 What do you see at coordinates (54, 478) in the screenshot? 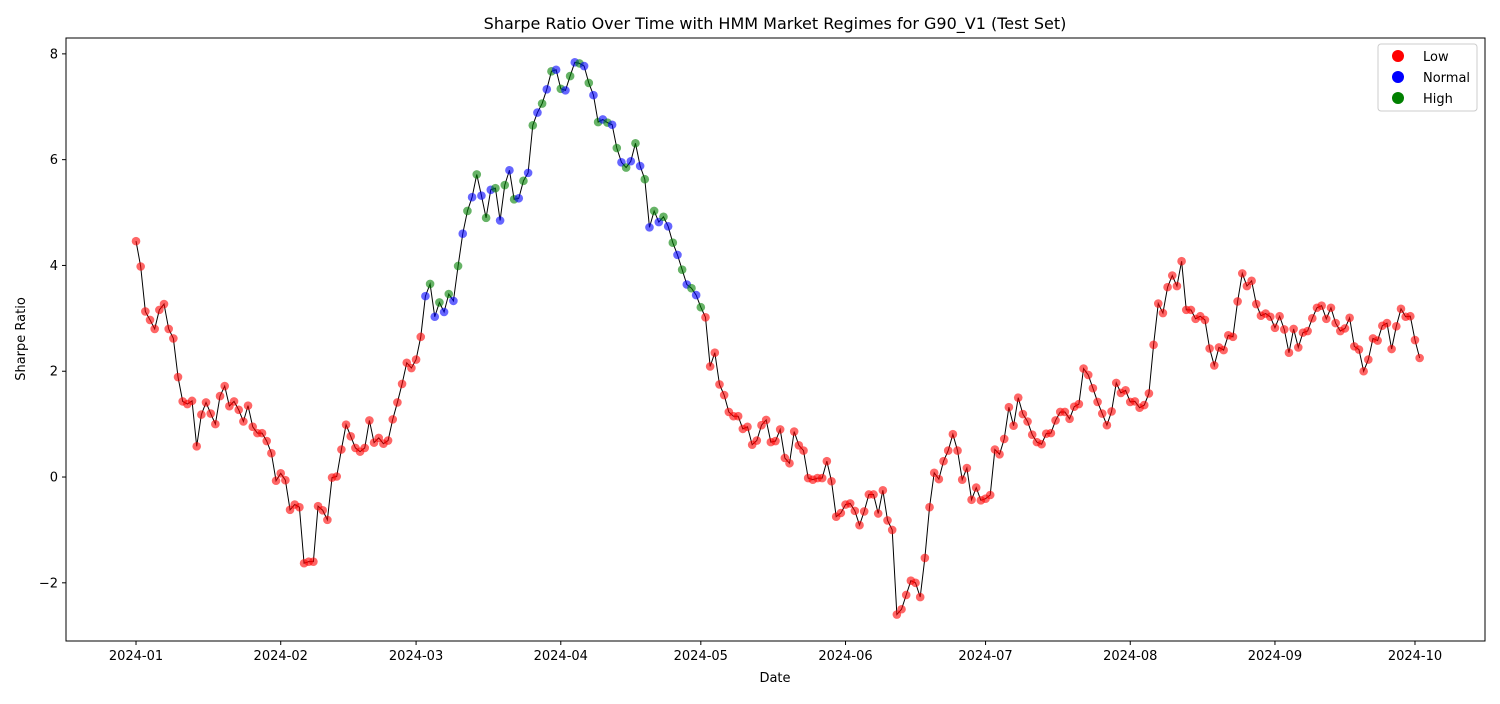
I see `y-tick-label: 0` at bounding box center [54, 478].